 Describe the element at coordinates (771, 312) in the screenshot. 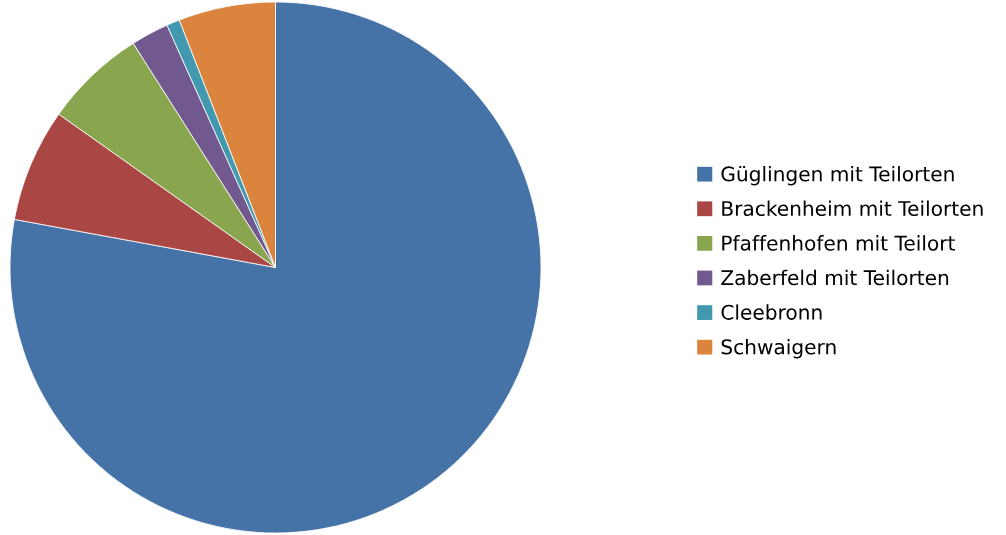

I see `legend-label: Cleebronn` at that location.